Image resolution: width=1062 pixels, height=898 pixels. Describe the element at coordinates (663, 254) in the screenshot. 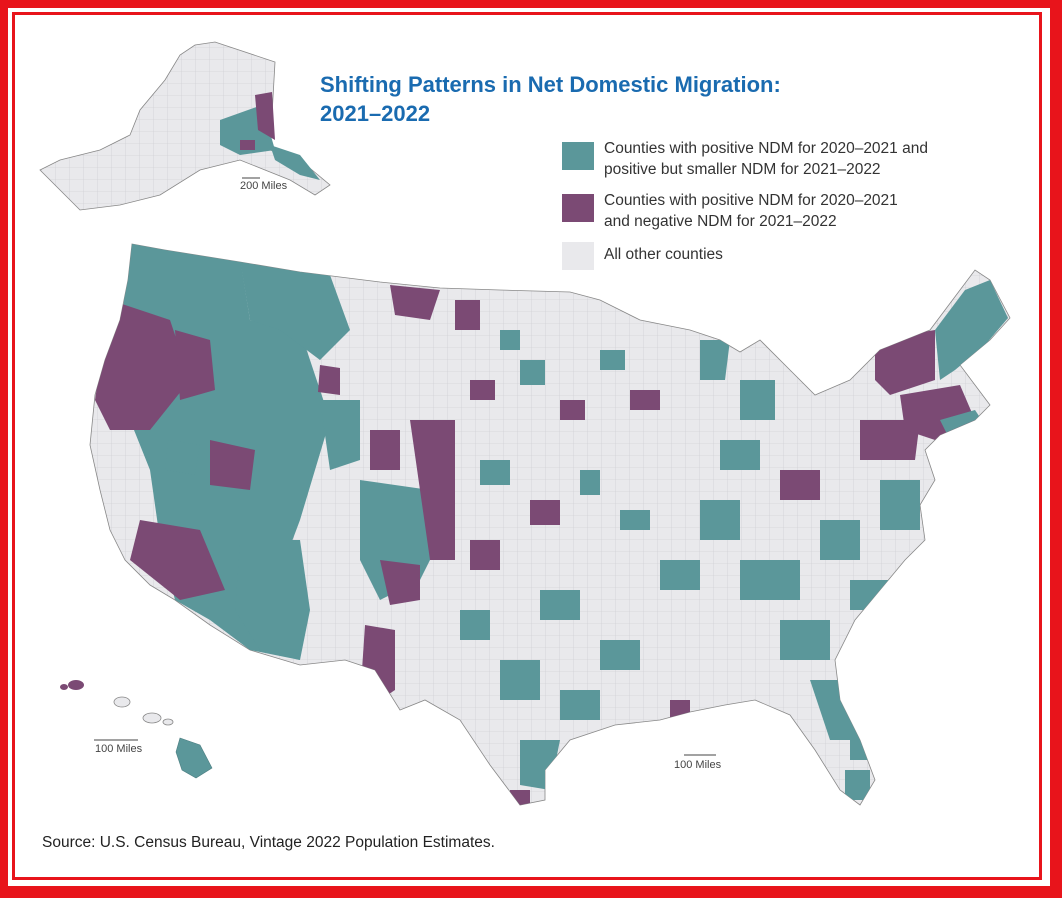

I see `legend-label-other: All other counties` at that location.